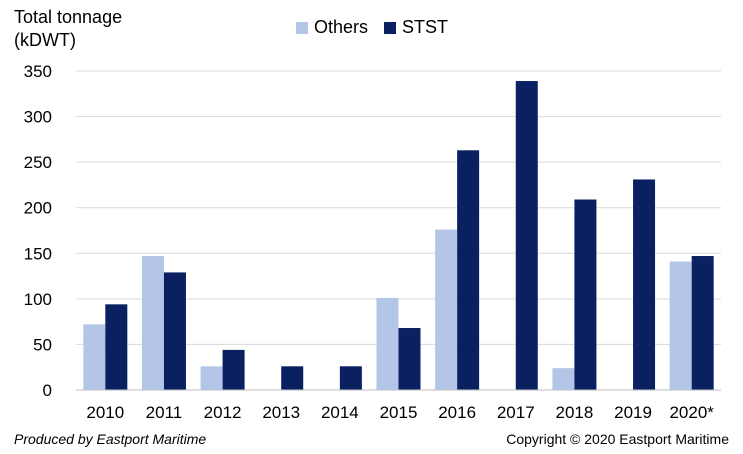 The width and height of the screenshot is (743, 454). What do you see at coordinates (281, 412) in the screenshot?
I see `x-tick-label: 2013` at bounding box center [281, 412].